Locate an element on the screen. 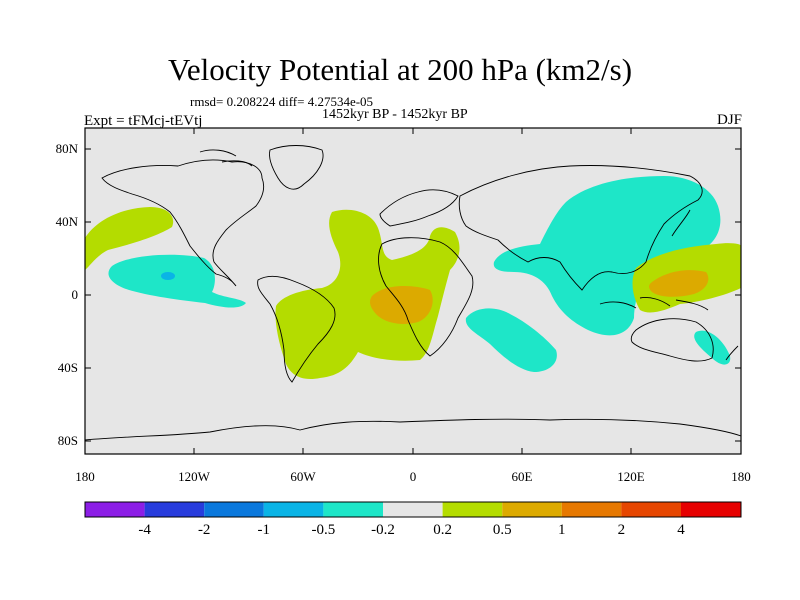 The height and width of the screenshot is (600, 800). region-asia-west-pacific-negative is located at coordinates (607, 256).